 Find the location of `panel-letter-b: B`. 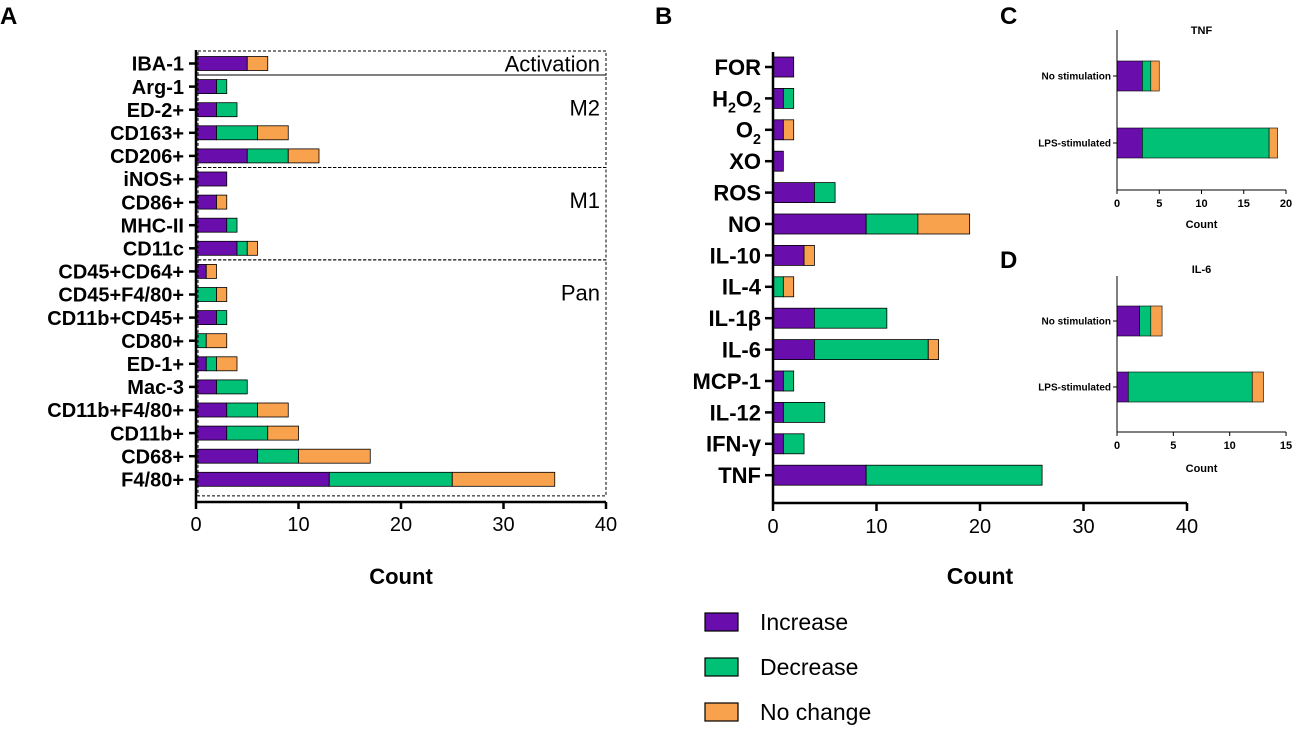

panel-letter-b: B is located at coordinates (663, 16).